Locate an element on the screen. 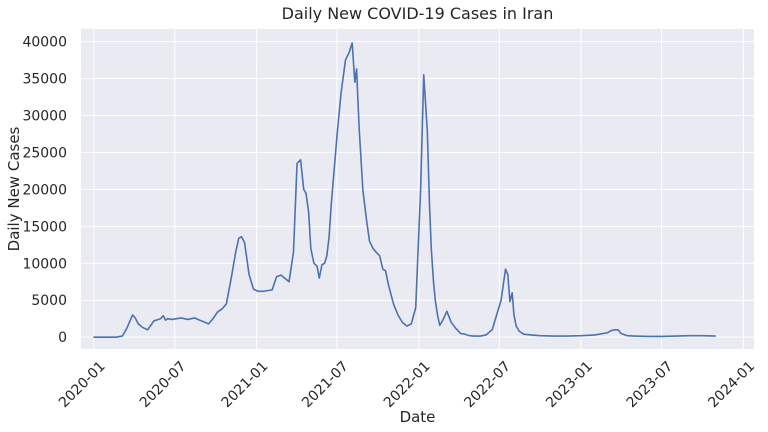  y-tick-label: 10000 is located at coordinates (44, 264).